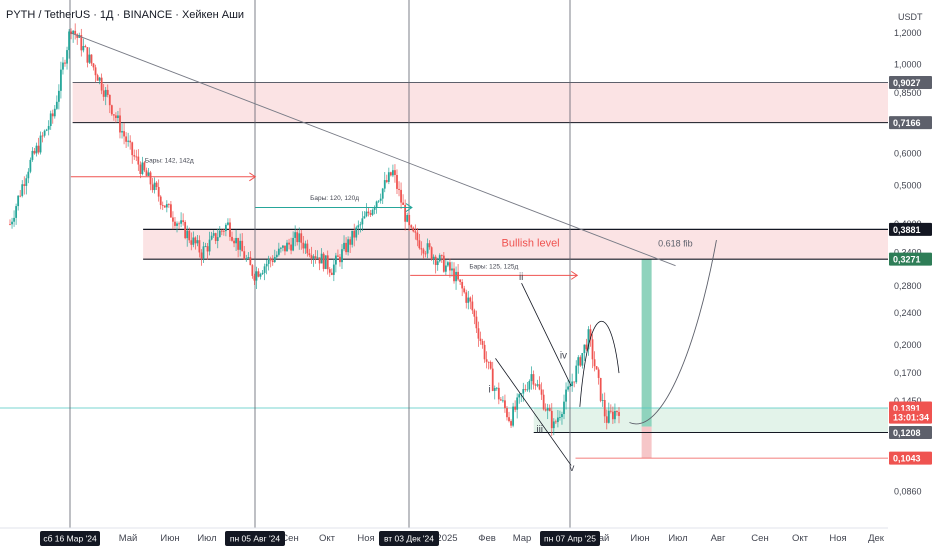 Image resolution: width=932 pixels, height=550 pixels. I want to click on x-highlight-label: сб 16 Мар '24, so click(70, 539).